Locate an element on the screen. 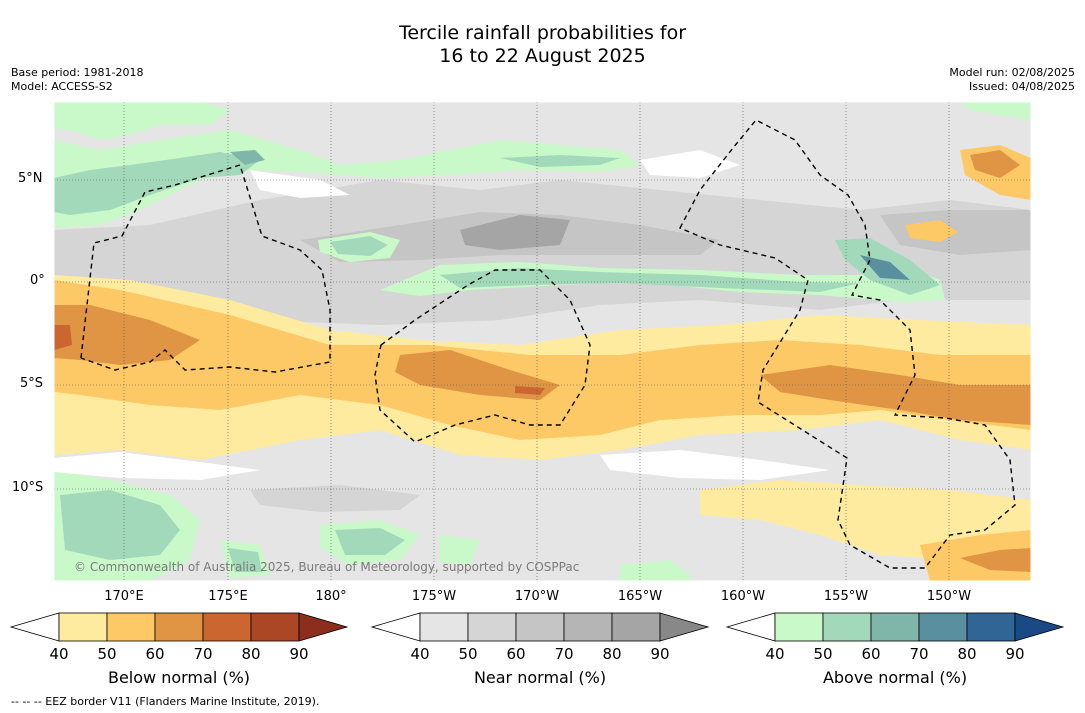 Image resolution: width=1085 pixels, height=713 pixels. meta-left: Base period: 1981-2018 Model: ACCESS-S2 is located at coordinates (77, 80).